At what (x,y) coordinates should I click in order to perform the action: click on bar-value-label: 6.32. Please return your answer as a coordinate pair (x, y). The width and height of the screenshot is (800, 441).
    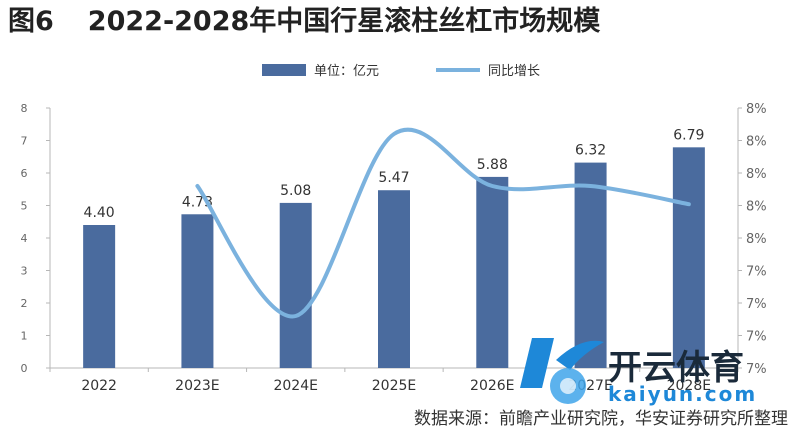
    Looking at the image, I should click on (590, 151).